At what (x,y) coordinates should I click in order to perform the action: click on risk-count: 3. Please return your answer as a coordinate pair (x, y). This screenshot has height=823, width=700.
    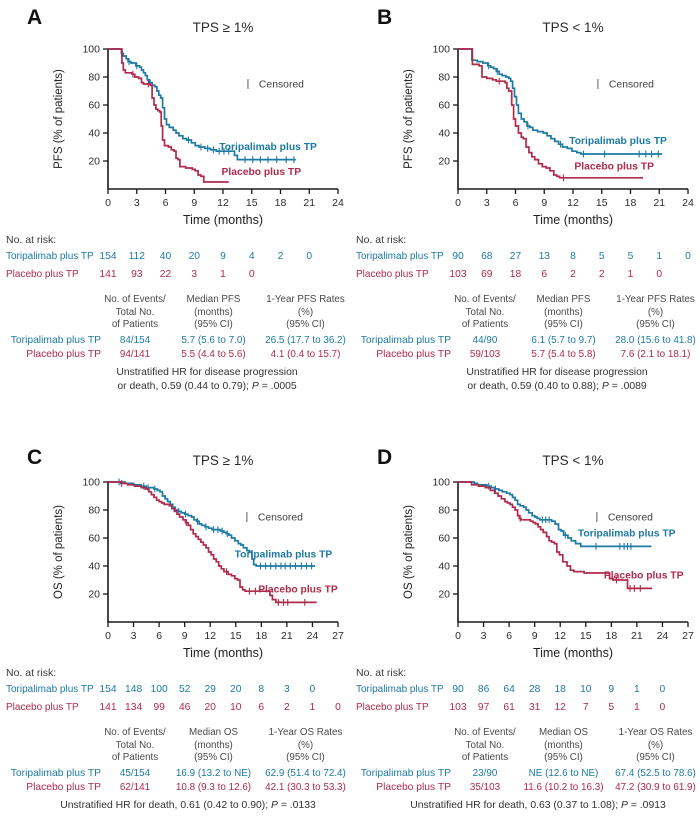
    Looking at the image, I should click on (194, 274).